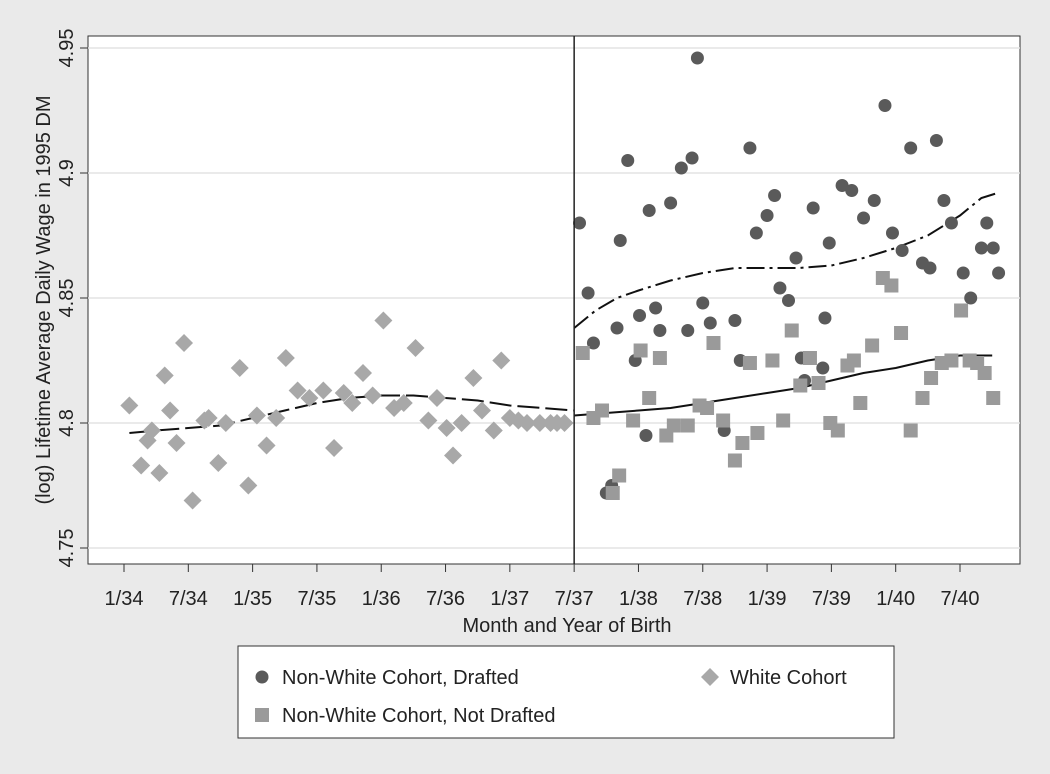  I want to click on x-axis-title: Month and Year of Birth, so click(566, 626).